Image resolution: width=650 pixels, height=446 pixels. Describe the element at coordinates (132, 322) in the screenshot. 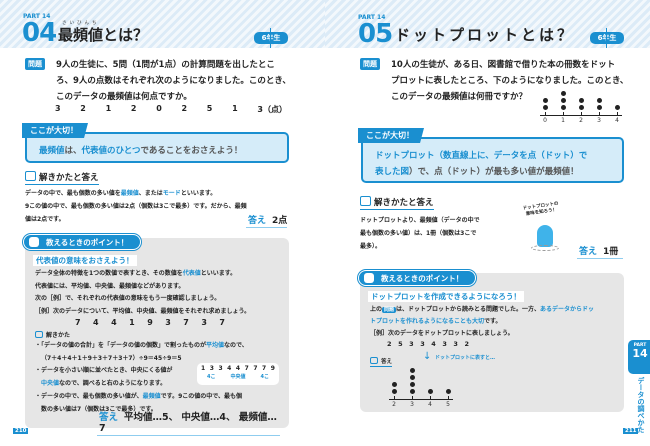

I see `data-value: 1` at that location.